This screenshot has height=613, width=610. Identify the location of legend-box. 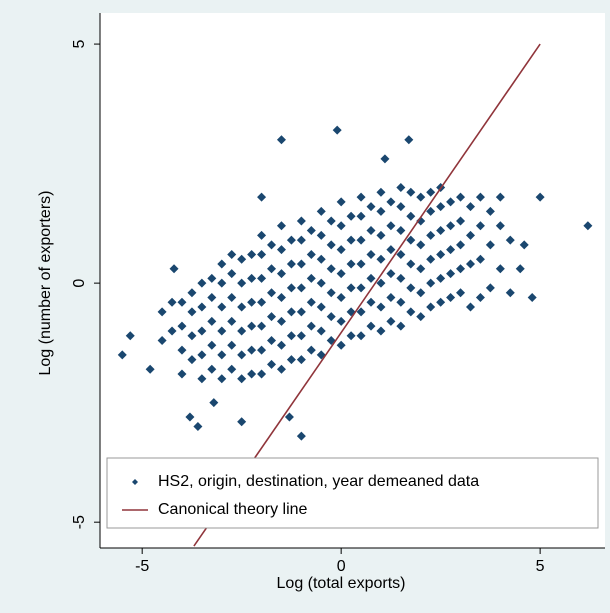
(352, 493).